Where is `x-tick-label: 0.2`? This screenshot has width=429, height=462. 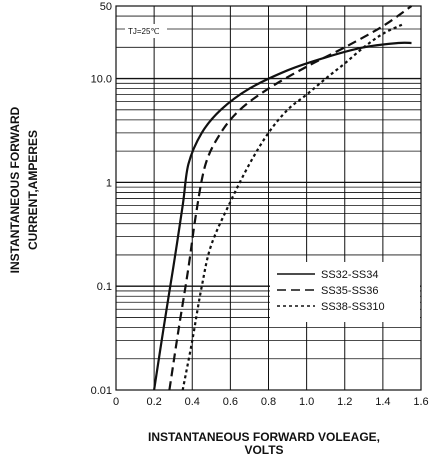
x-tick-label: 0.2 is located at coordinates (153, 402).